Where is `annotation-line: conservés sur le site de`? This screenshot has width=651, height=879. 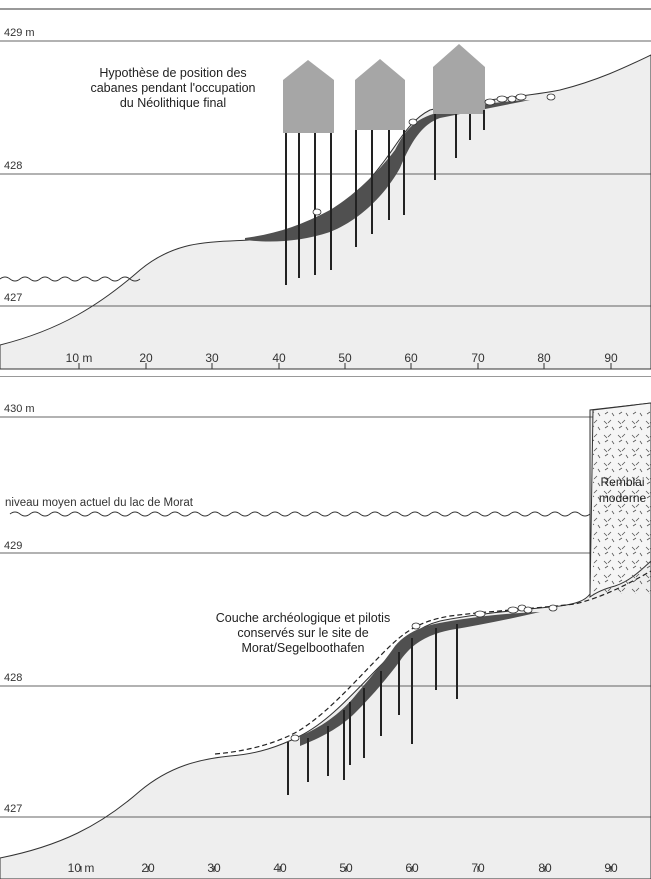
annotation-line: conservés sur le site de is located at coordinates (303, 633).